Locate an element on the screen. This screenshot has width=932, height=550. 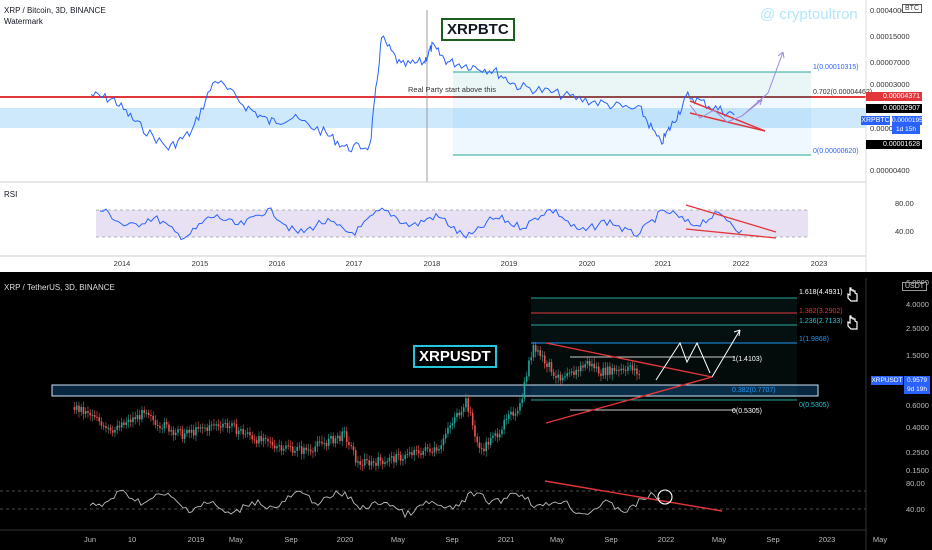
bottom-price-tick: 0.4000 is located at coordinates (917, 427).